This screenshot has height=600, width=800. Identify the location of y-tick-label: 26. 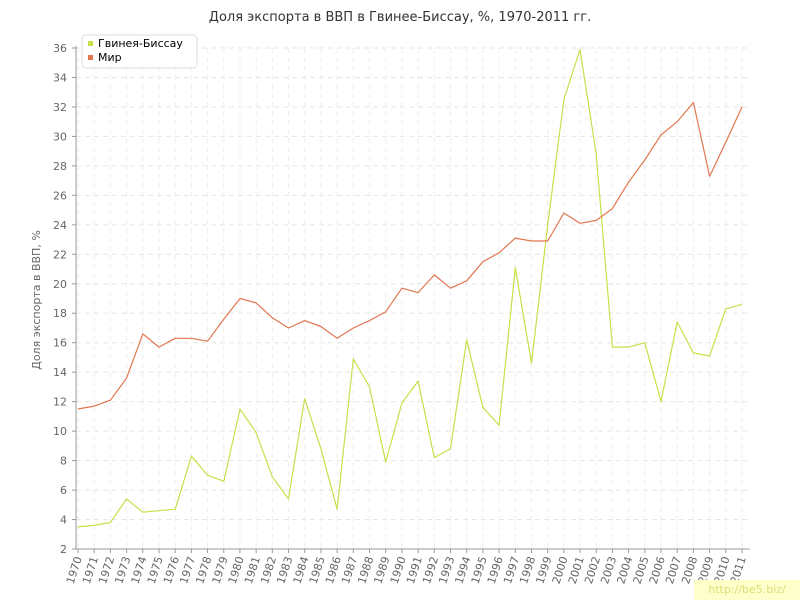
(60, 195).